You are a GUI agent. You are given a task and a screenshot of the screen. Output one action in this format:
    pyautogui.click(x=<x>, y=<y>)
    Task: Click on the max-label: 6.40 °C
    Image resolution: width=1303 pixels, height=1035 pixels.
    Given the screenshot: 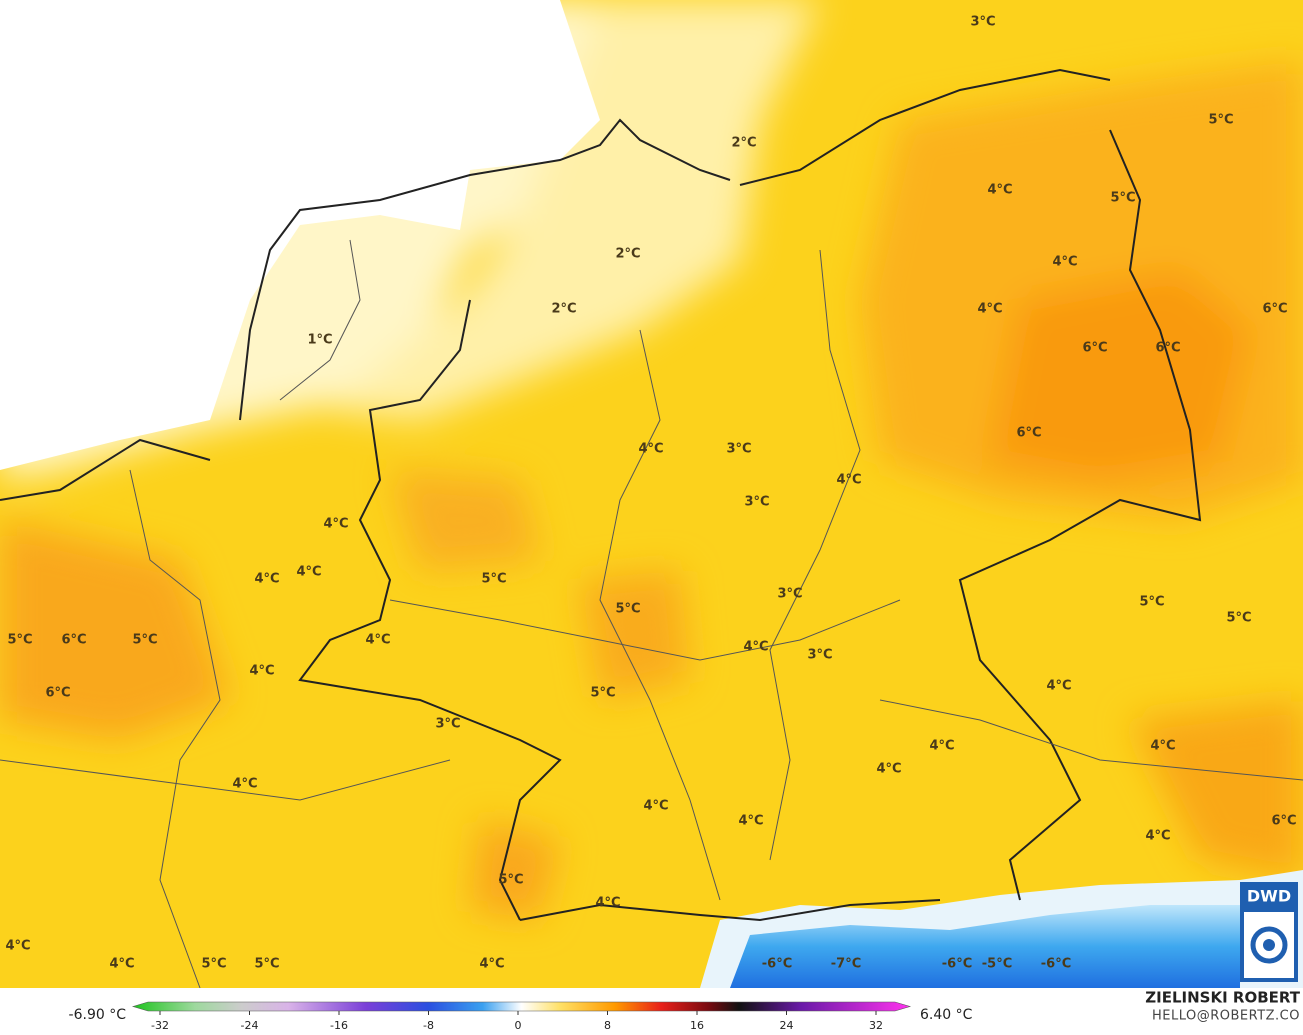 What is the action you would take?
    pyautogui.click(x=946, y=1015)
    